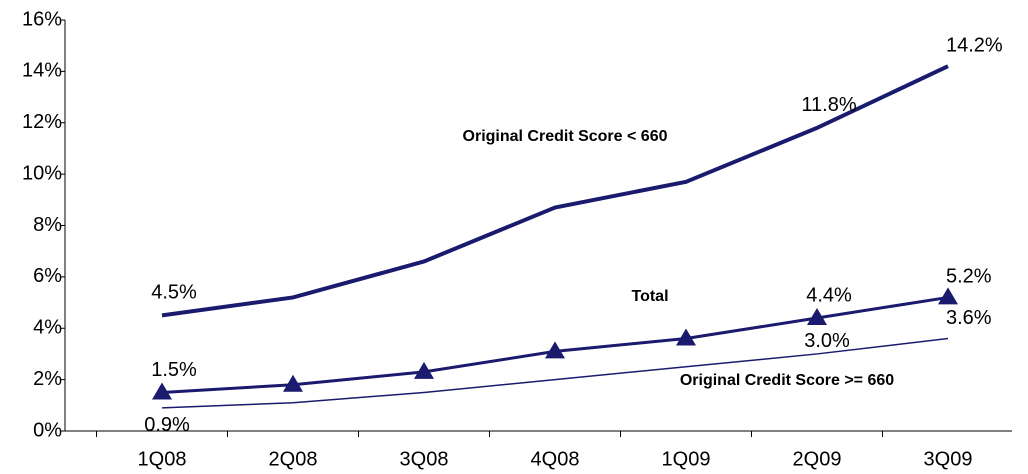  What do you see at coordinates (47, 430) in the screenshot?
I see `y-tick-label: 0%` at bounding box center [47, 430].